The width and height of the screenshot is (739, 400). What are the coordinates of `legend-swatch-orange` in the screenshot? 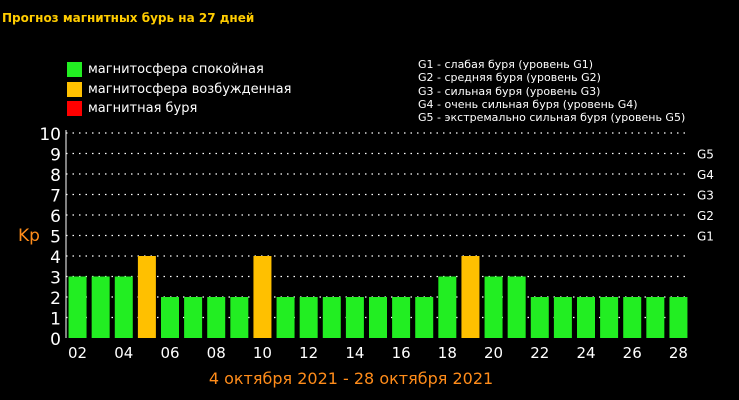 It's located at (74, 89).